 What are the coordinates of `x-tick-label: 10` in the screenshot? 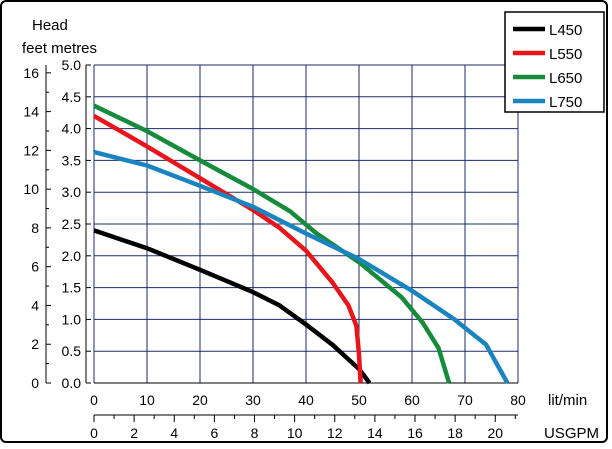 It's located at (147, 400).